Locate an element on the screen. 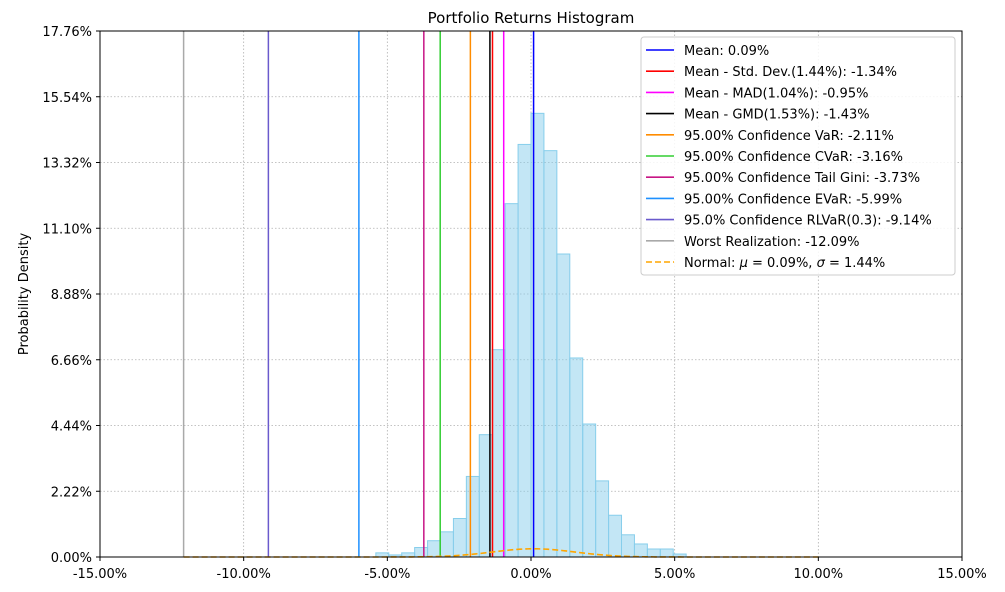 This screenshot has width=1005, height=592. y-axis-label: Probability Density is located at coordinates (24, 294).